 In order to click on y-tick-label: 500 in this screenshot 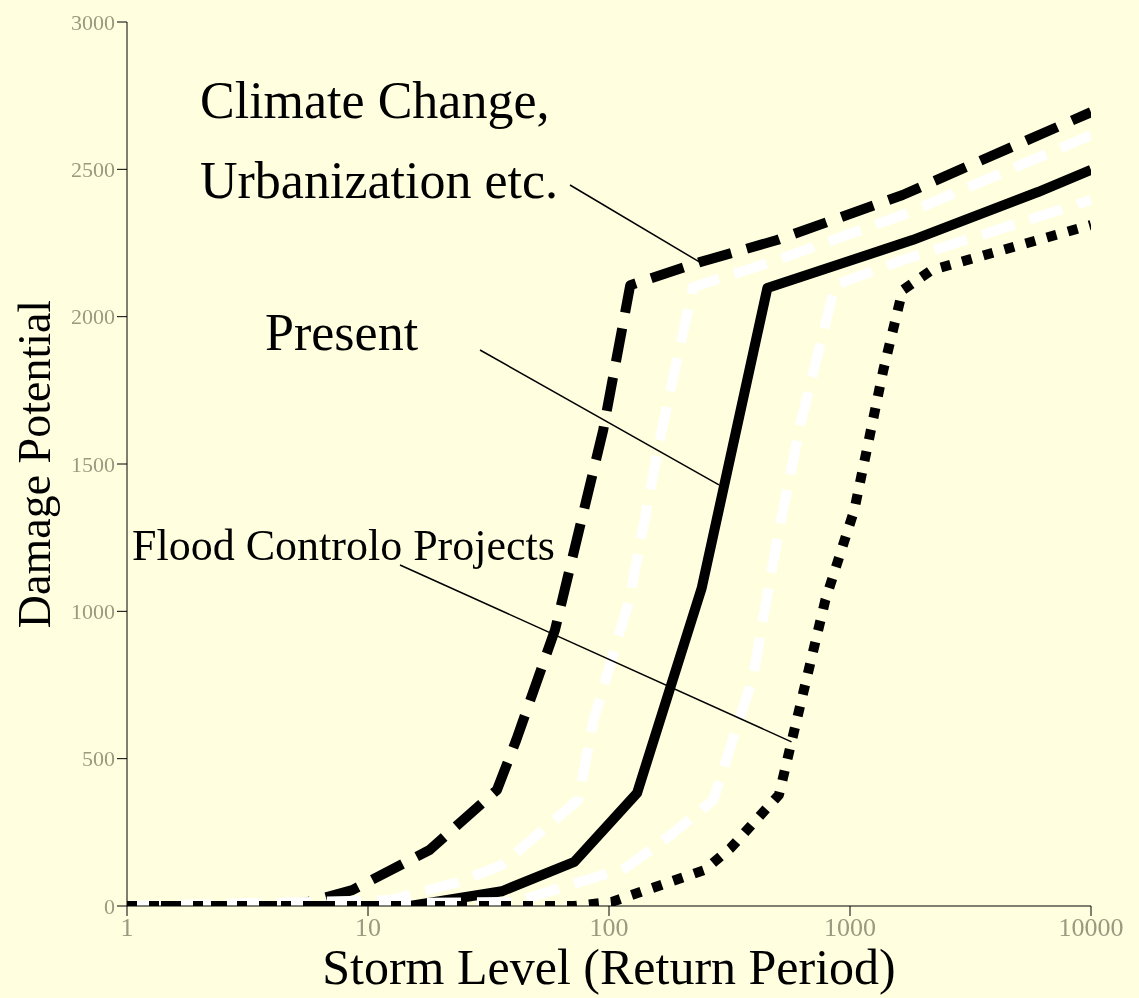, I will do `click(98, 759)`.